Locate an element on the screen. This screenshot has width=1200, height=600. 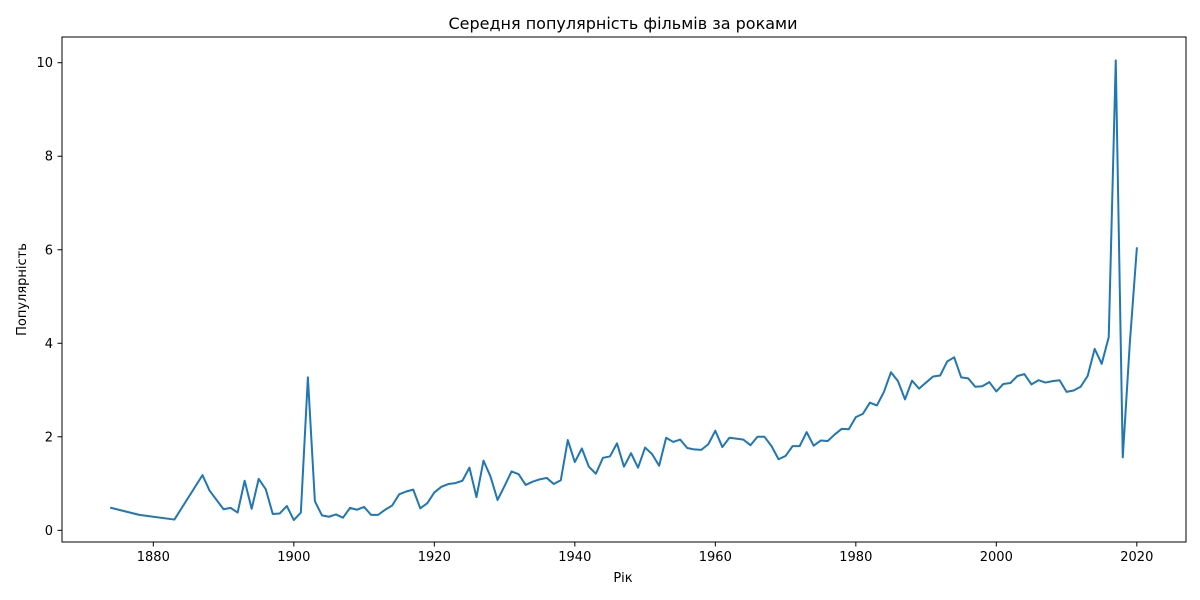
y-axis-label: Популярність is located at coordinates (22, 289).